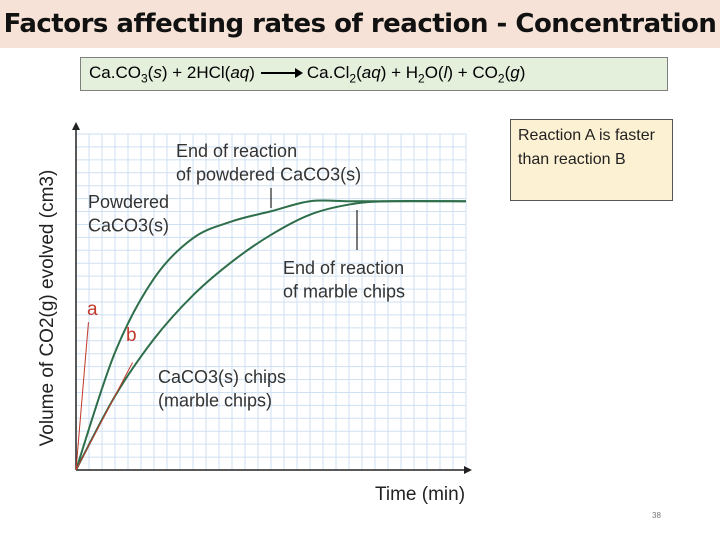 Image resolution: width=720 pixels, height=540 pixels. Describe the element at coordinates (656, 515) in the screenshot. I see `slide-number: 38` at that location.